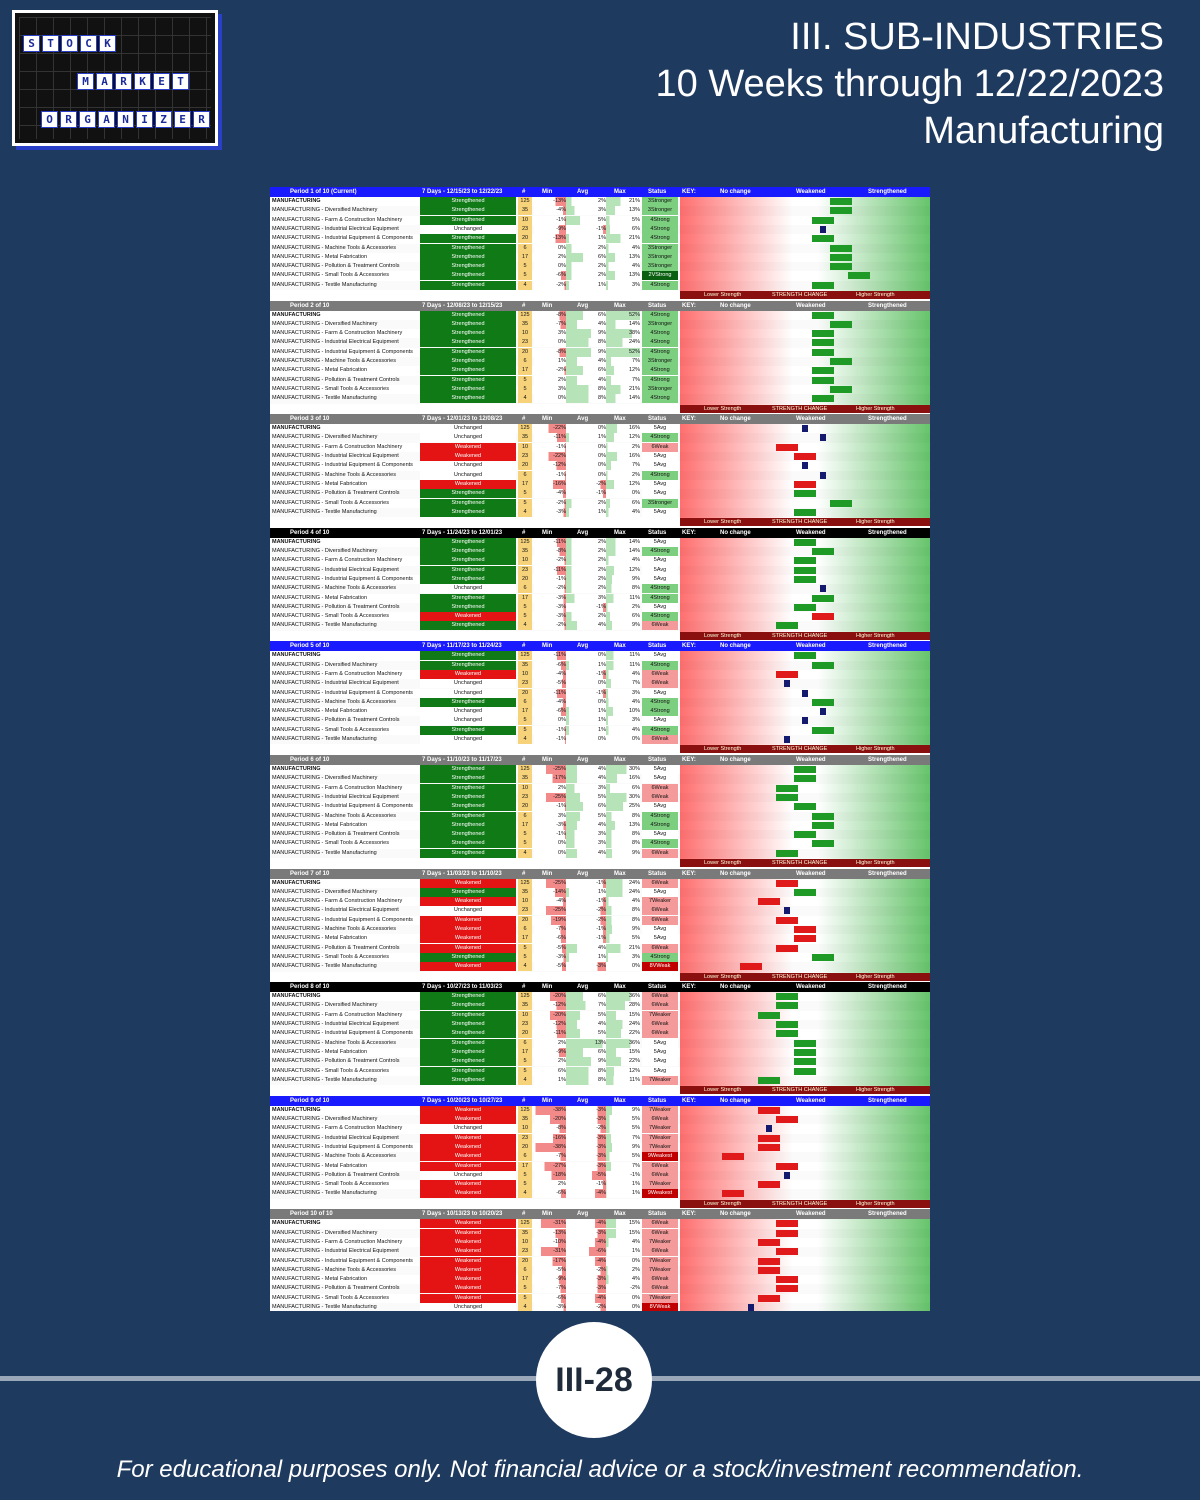  What do you see at coordinates (689, 419) in the screenshot?
I see `col-key: KEY:` at bounding box center [689, 419].